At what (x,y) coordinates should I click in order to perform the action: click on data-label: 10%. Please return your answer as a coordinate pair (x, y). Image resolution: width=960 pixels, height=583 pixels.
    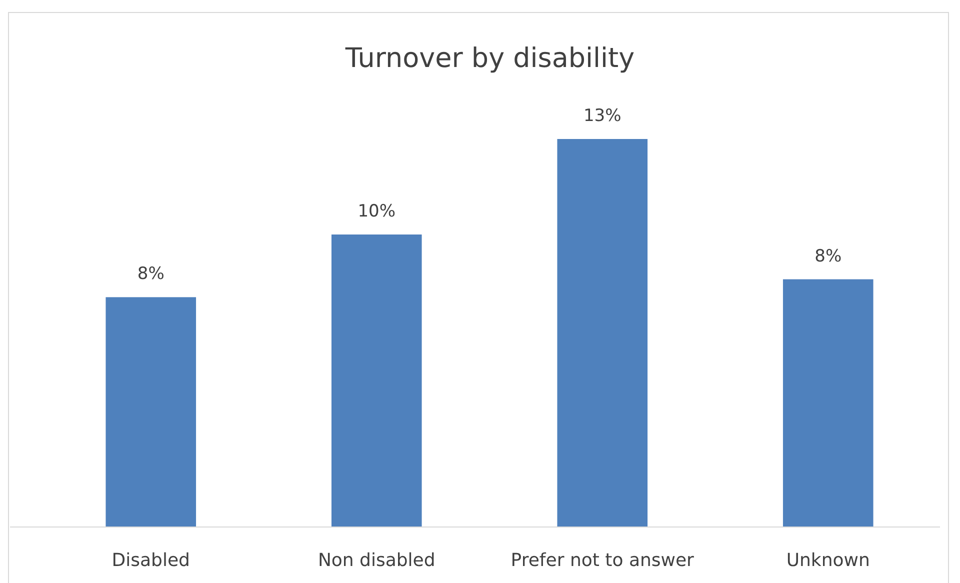
    Looking at the image, I should click on (377, 212).